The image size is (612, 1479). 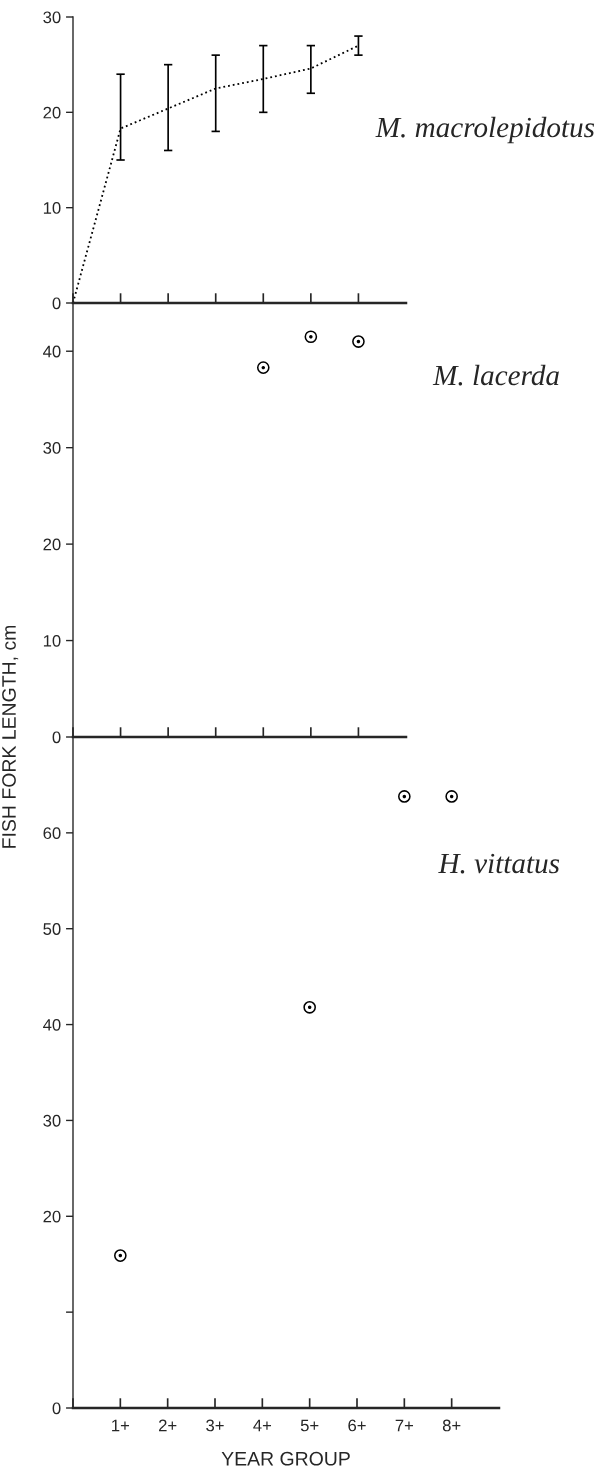 I want to click on x-tick-label: 6+, so click(x=357, y=1425).